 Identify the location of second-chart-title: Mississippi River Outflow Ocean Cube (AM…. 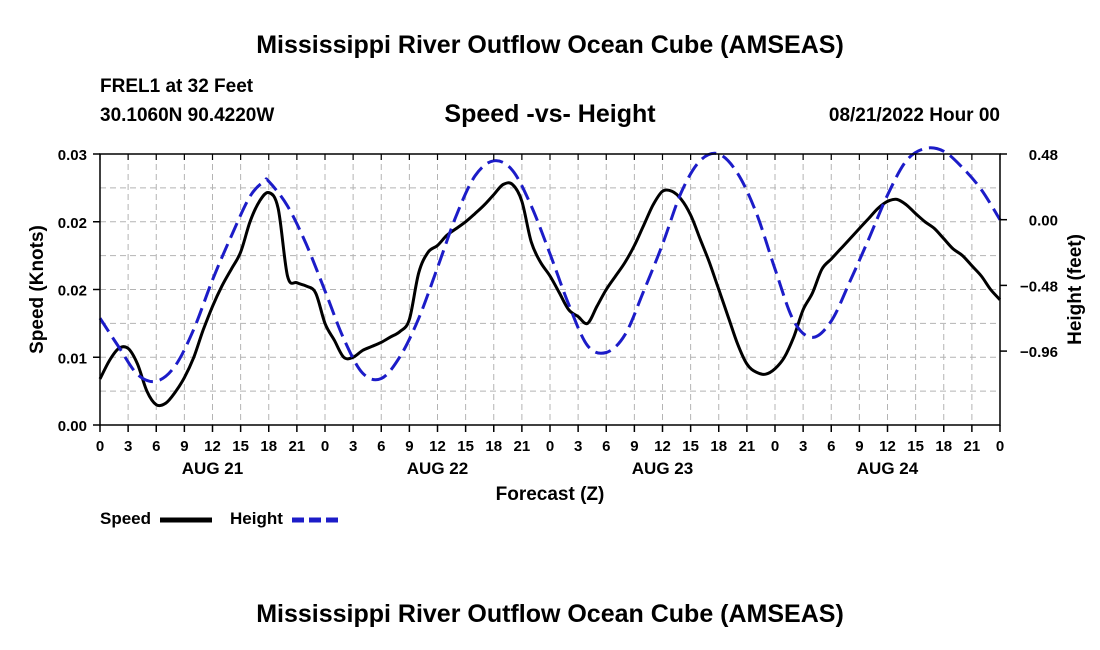
(550, 614).